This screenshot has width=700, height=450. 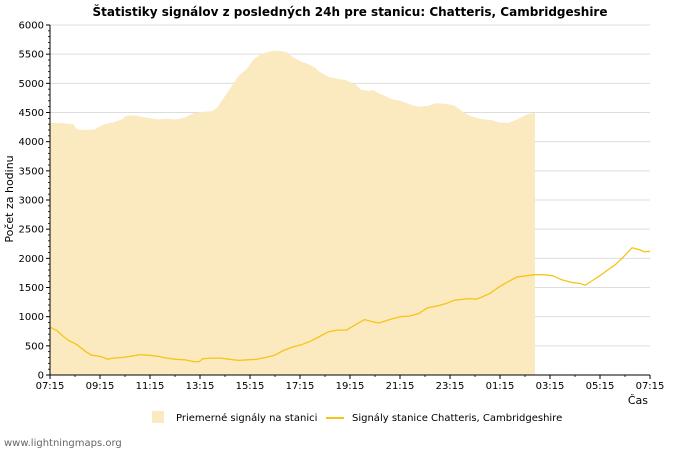 What do you see at coordinates (500, 386) in the screenshot?
I see `x-tick-label: 01:15` at bounding box center [500, 386].